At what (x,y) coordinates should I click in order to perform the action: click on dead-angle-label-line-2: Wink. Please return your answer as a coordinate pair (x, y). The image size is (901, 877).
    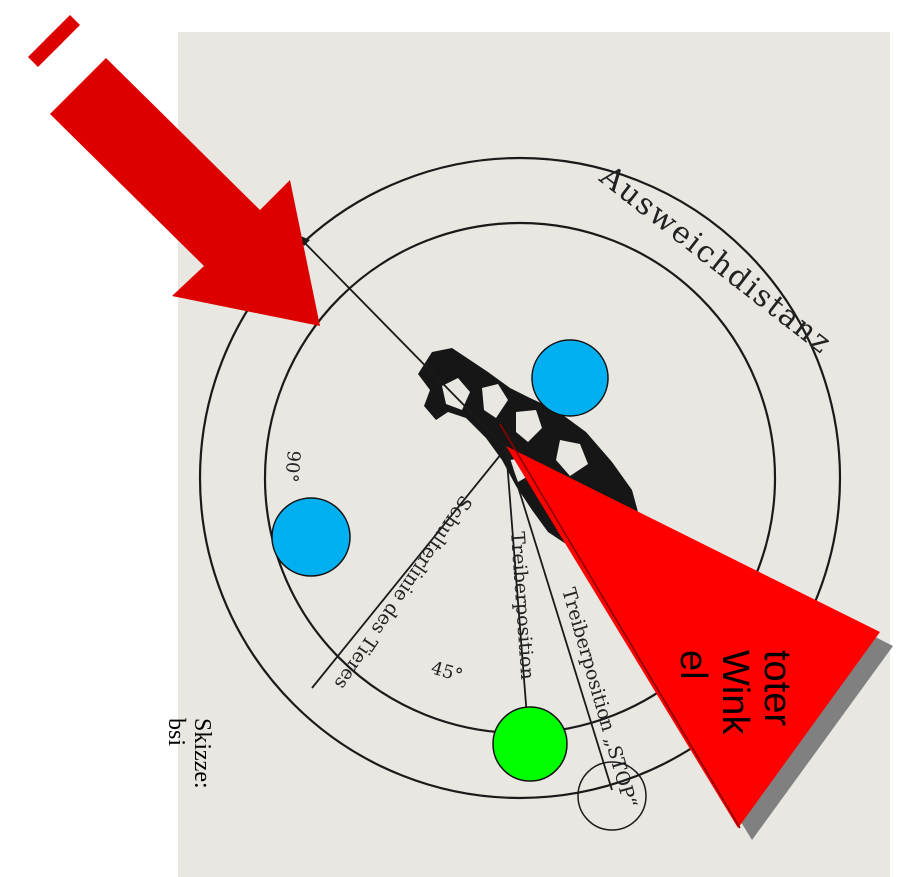
    Looking at the image, I should click on (735, 692).